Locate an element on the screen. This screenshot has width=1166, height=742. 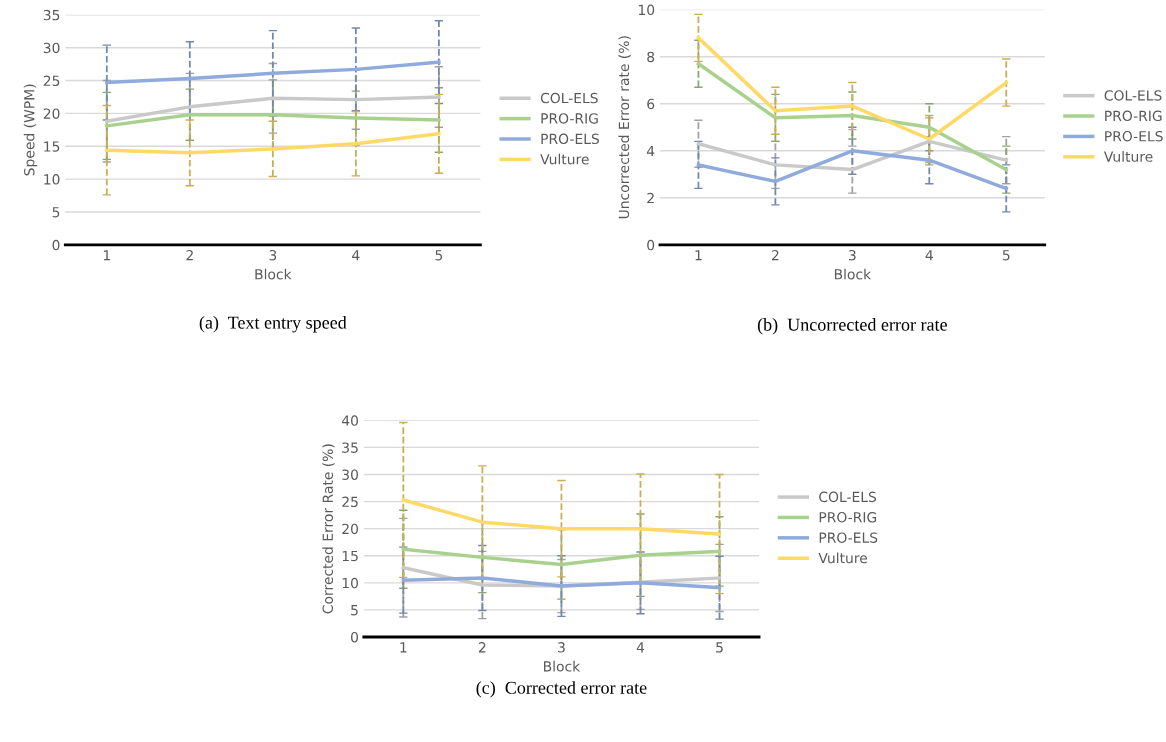
y-tick-label: 2 is located at coordinates (650, 198).